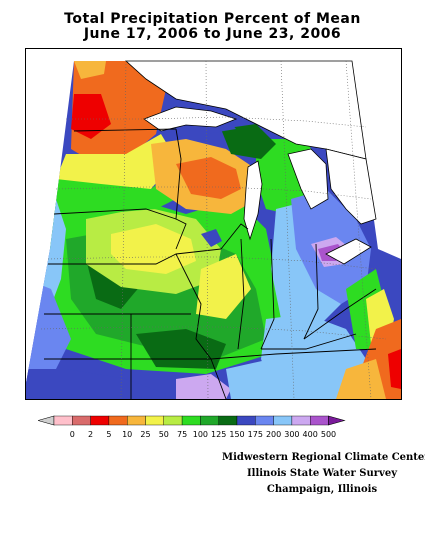 Image resolution: width=425 pixels, height=550 pixels. Describe the element at coordinates (124, 191) in the screenshot. I see `precip-zone-green-north` at that location.